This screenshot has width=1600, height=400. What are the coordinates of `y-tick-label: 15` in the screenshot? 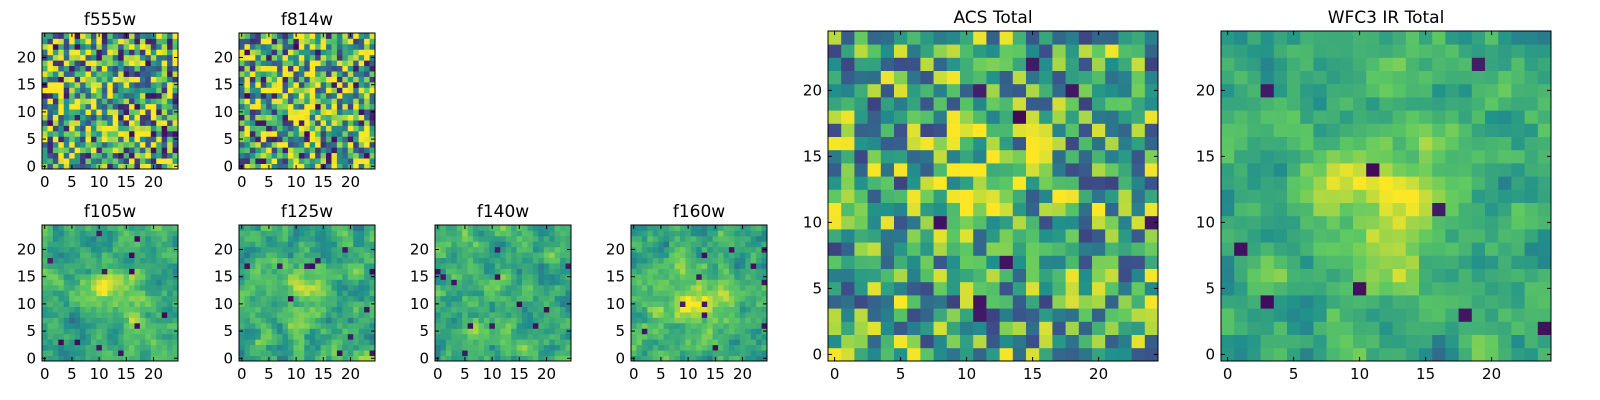 It's located at (419, 277).